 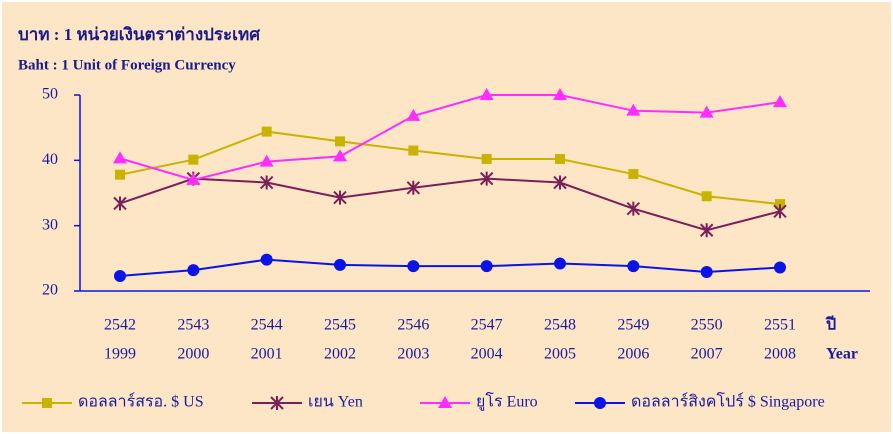 What do you see at coordinates (50, 94) in the screenshot?
I see `y-tick-label: 50` at bounding box center [50, 94].